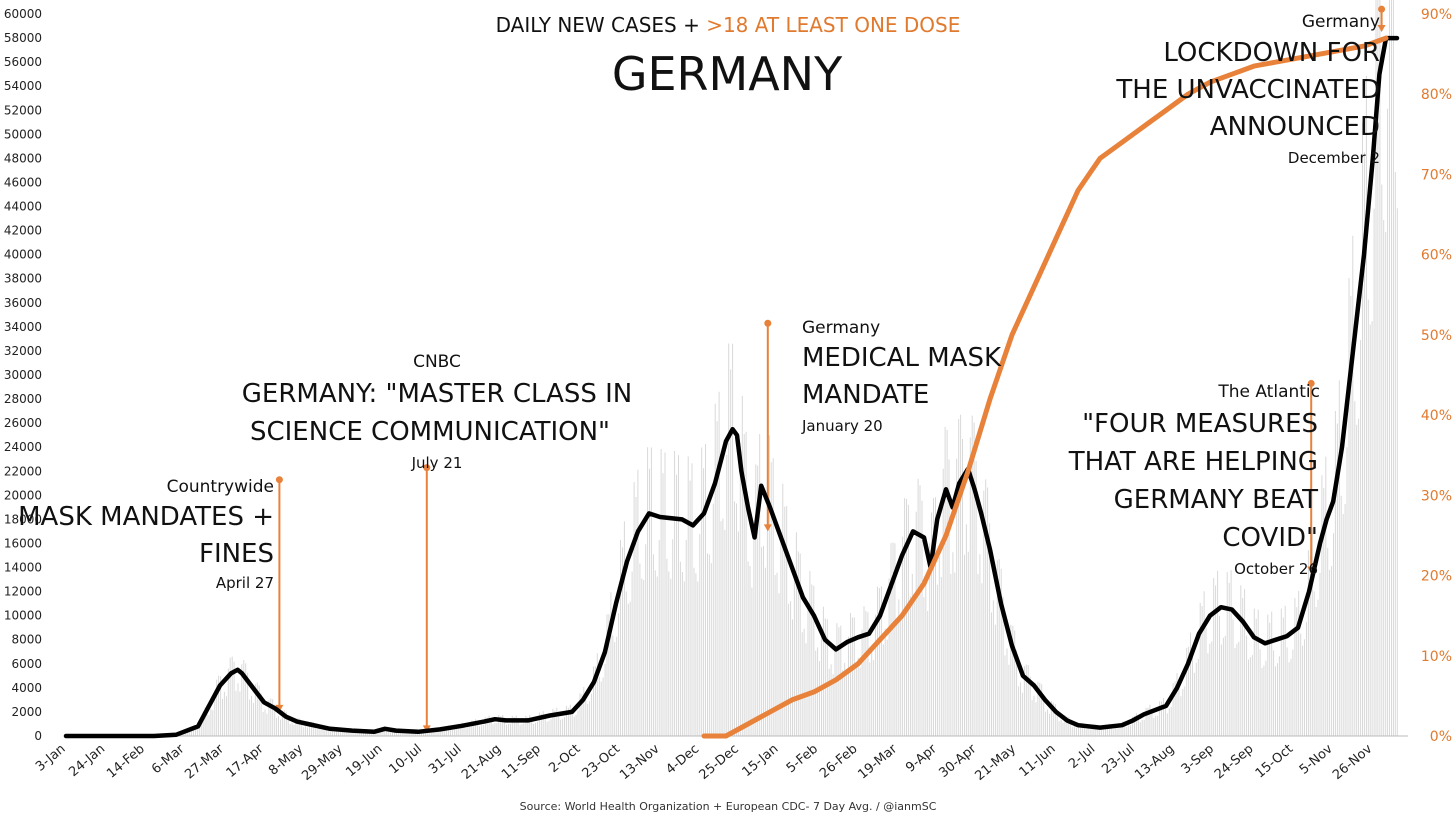 The image size is (1456, 820). What do you see at coordinates (23, 327) in the screenshot?
I see `y-tick-label: 34000` at bounding box center [23, 327].